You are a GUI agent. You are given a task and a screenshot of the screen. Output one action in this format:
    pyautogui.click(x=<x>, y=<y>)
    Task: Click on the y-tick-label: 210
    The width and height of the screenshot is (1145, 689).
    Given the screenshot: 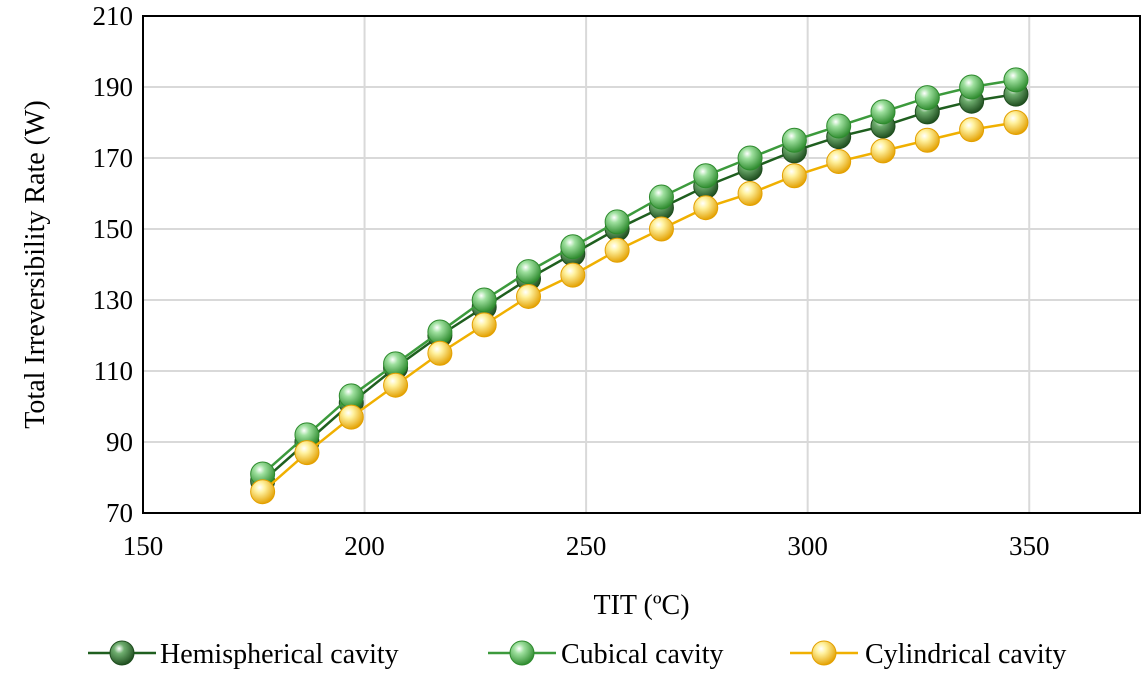 What is the action you would take?
    pyautogui.click(x=113, y=16)
    